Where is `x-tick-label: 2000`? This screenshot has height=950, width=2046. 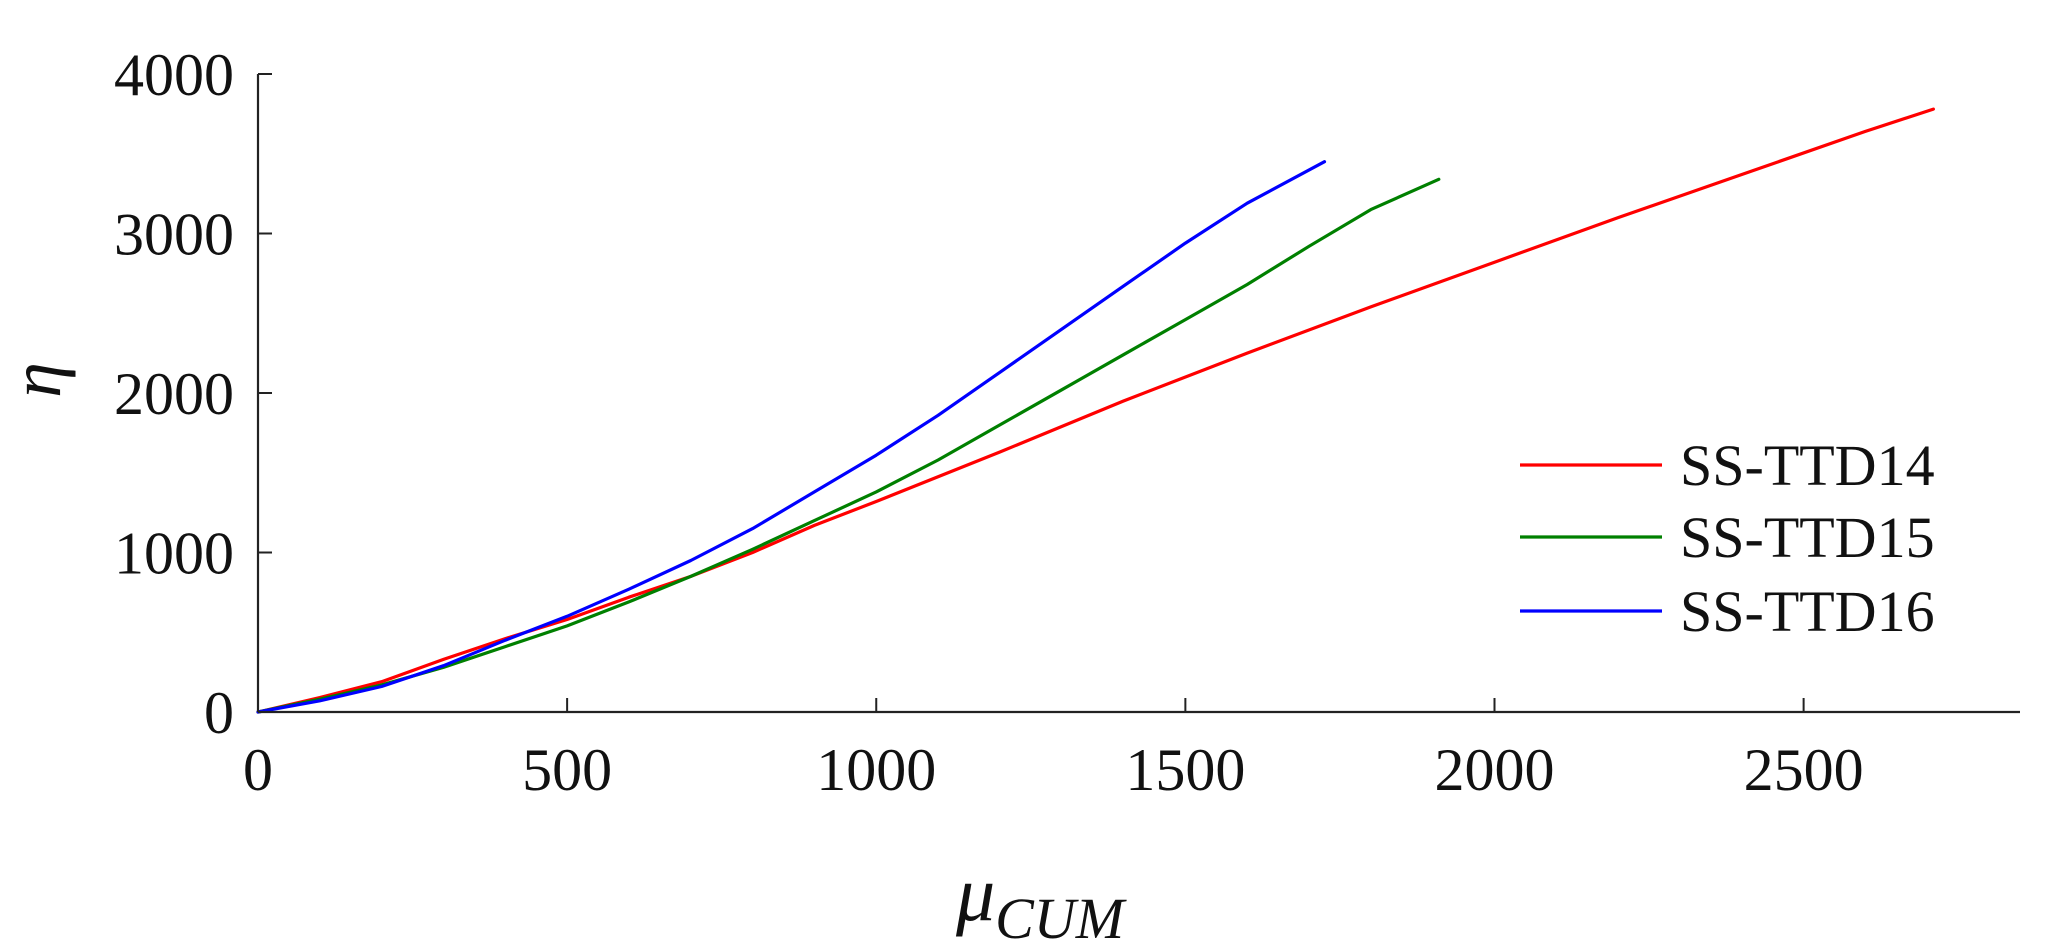 x-tick-label: 2000 is located at coordinates (1494, 770).